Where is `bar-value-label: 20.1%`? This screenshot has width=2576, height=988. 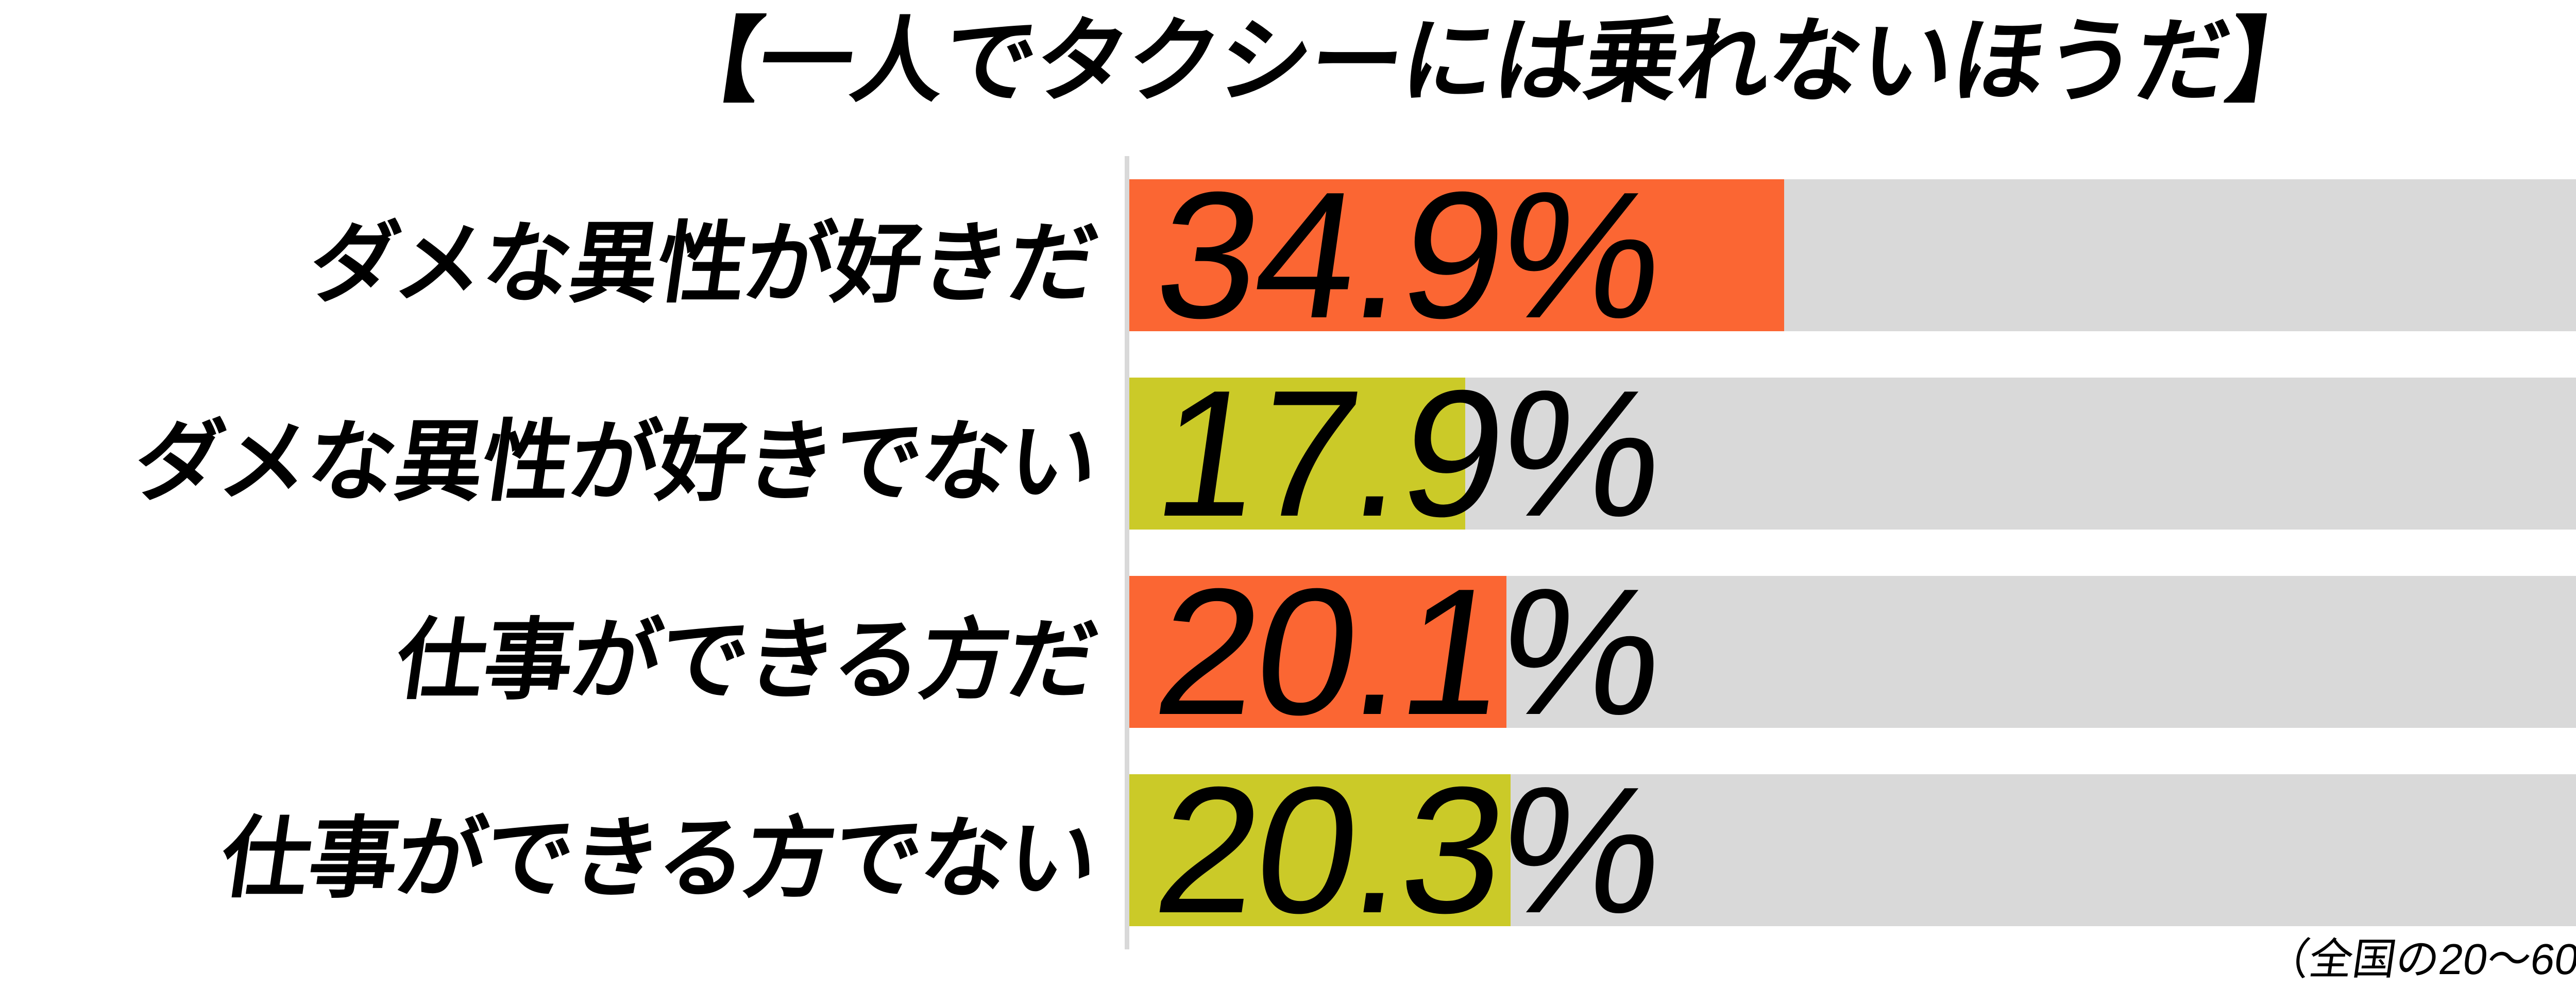 bar-value-label: 20.1% is located at coordinates (1409, 652).